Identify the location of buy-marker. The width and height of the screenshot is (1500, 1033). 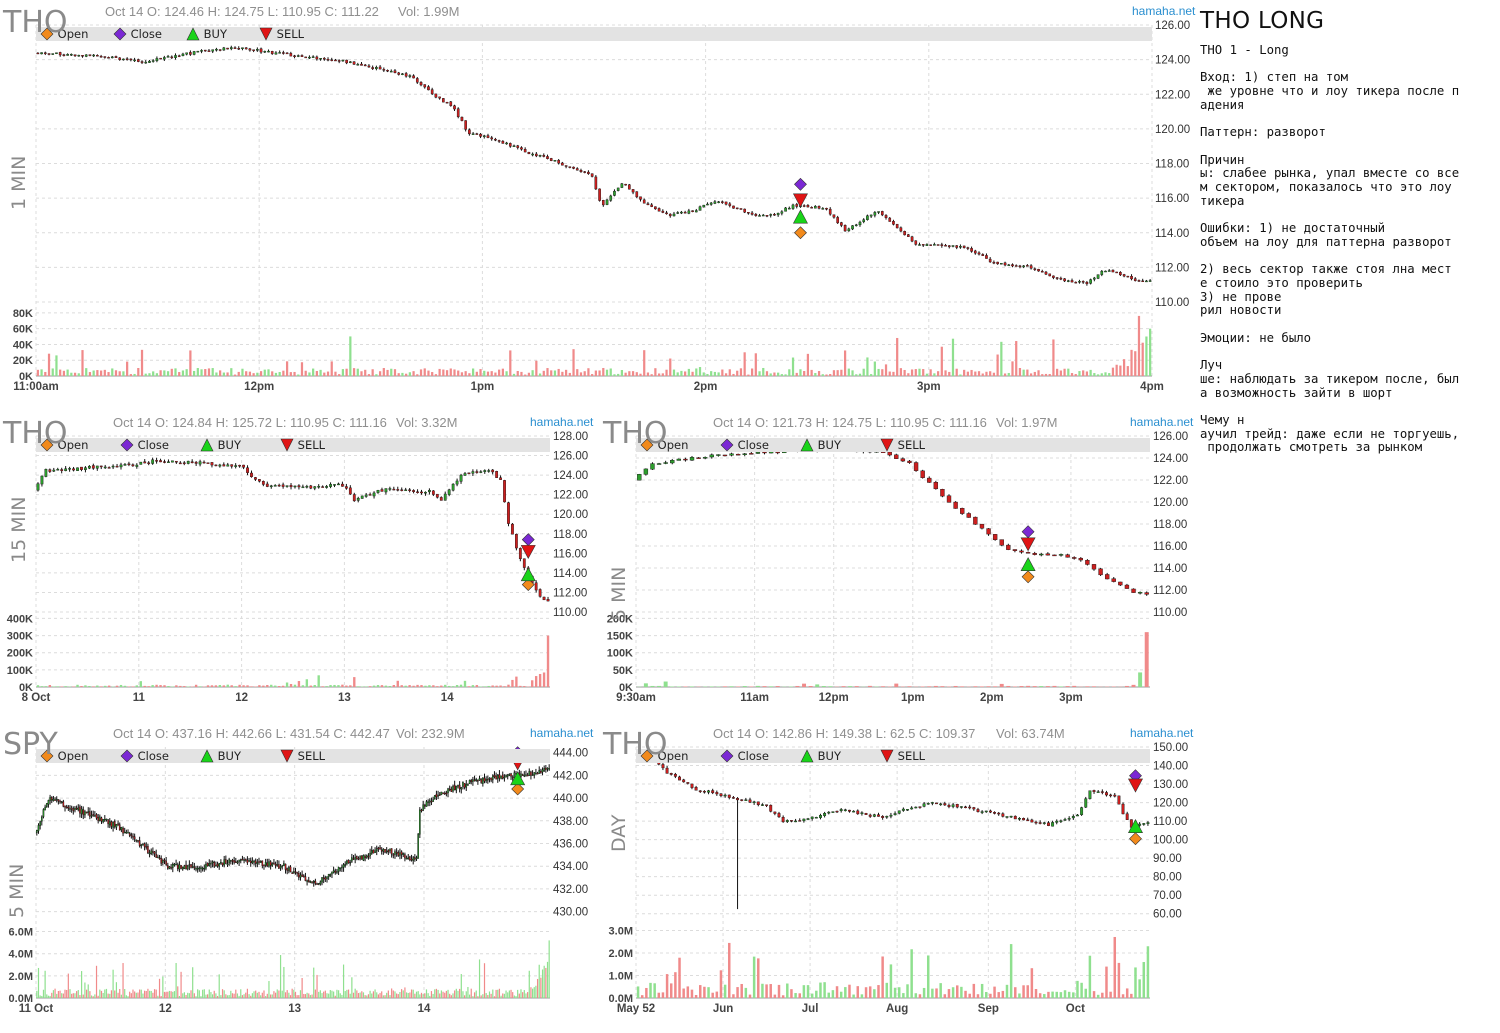
(800, 216).